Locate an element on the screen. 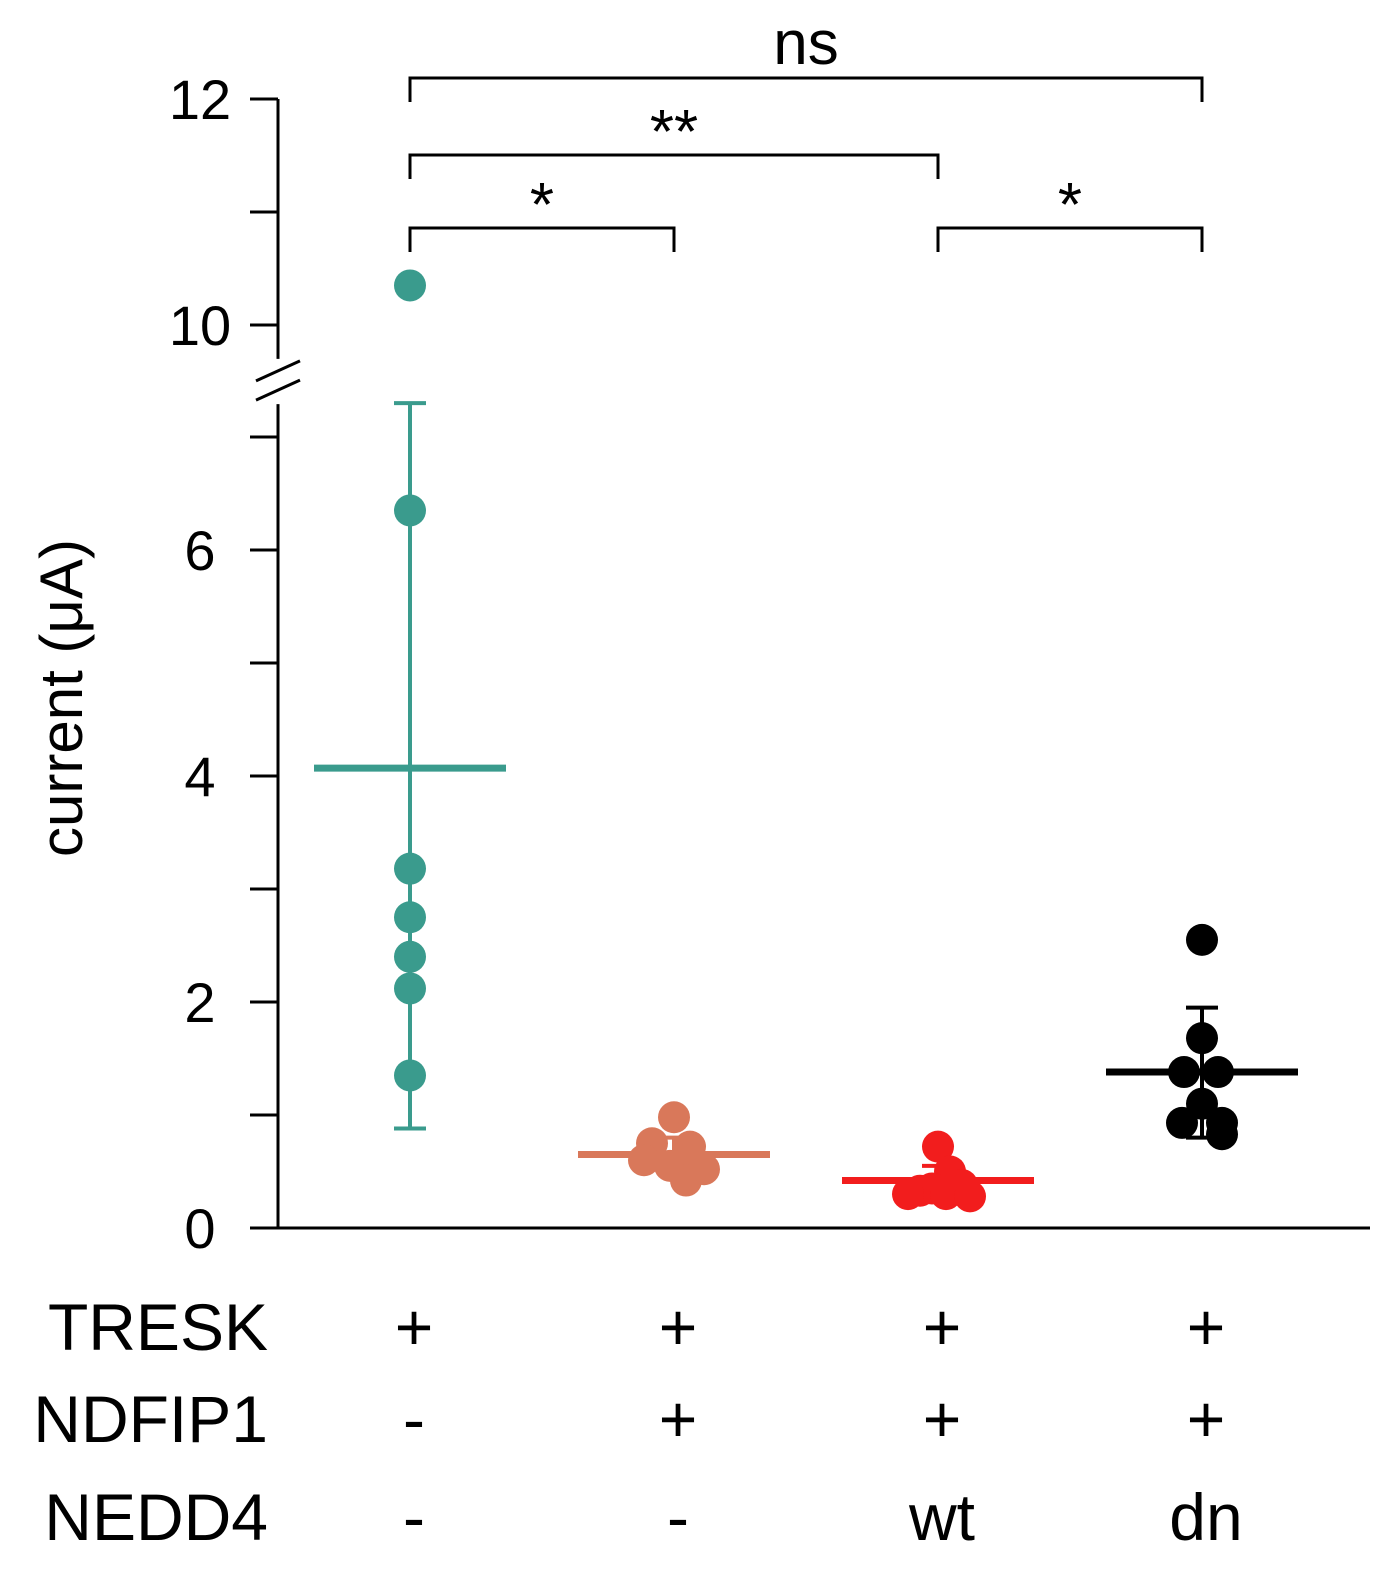  condition-value: dn is located at coordinates (1205, 1517).